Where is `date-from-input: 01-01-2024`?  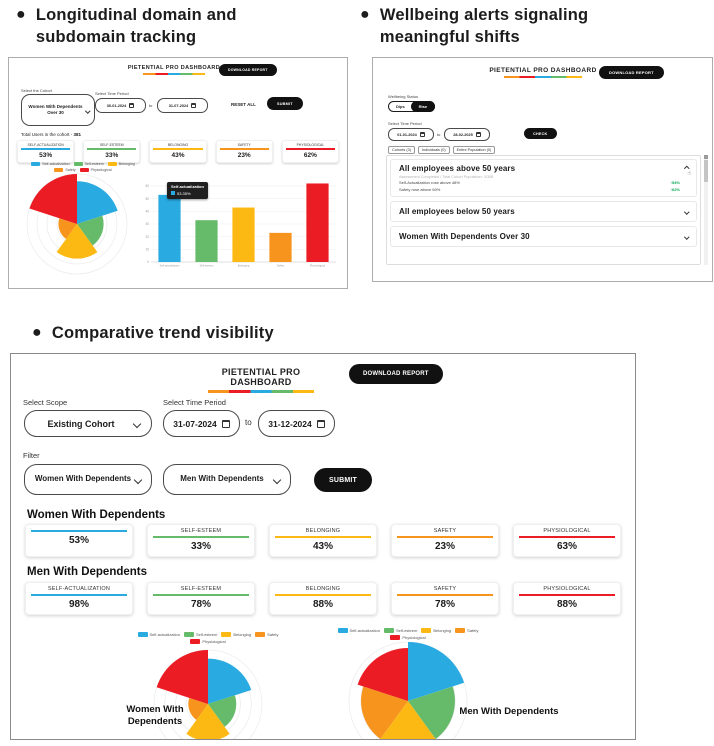
date-from-input: 01-01-2024 is located at coordinates (411, 134).